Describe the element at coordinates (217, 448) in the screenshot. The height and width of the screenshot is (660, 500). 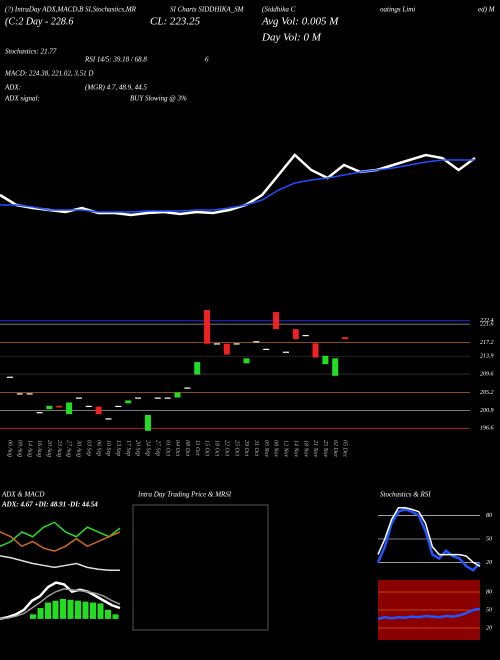
I see `x-tick-label: 18 Oct` at that location.